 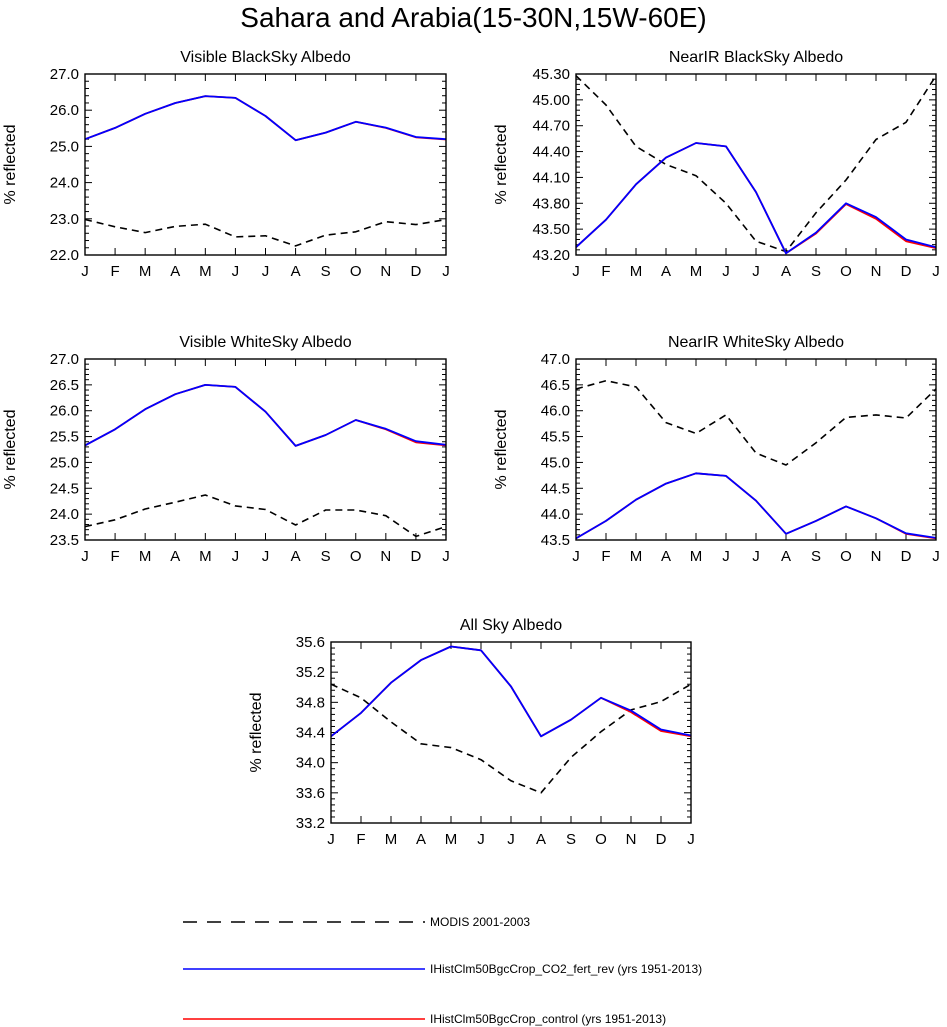 What do you see at coordinates (551, 229) in the screenshot?
I see `y-tick-label: 43.50` at bounding box center [551, 229].